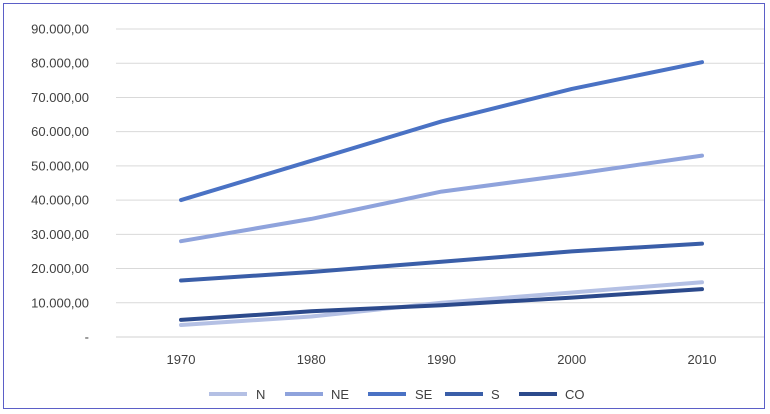 The image size is (770, 414). Describe the element at coordinates (441, 304) in the screenshot. I see `series-line-co` at that location.